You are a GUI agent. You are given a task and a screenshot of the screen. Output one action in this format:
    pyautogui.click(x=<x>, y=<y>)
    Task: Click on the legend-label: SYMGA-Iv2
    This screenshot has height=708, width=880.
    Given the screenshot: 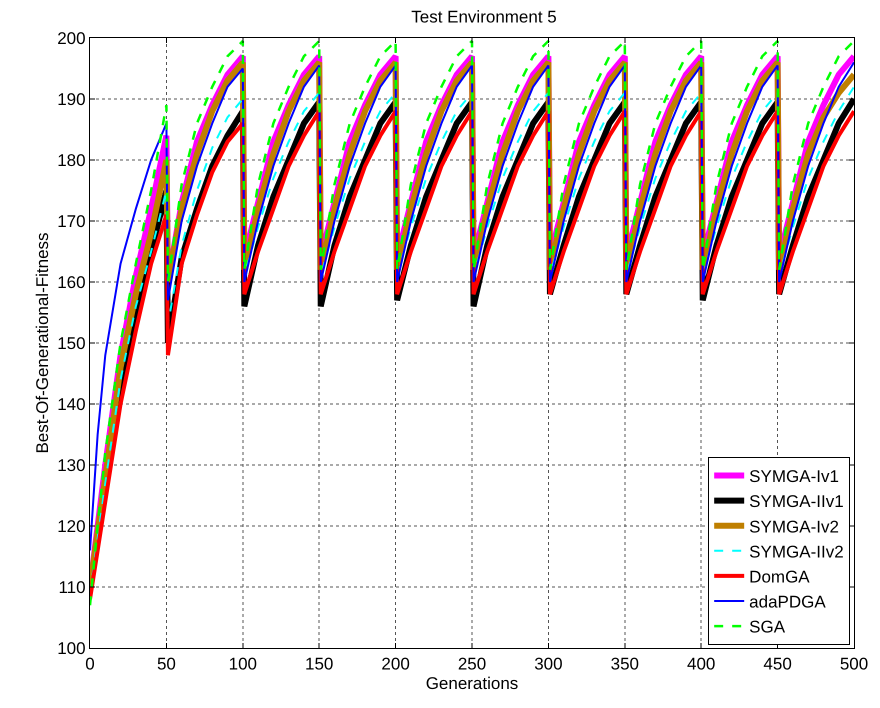 What is the action you would take?
    pyautogui.click(x=794, y=526)
    